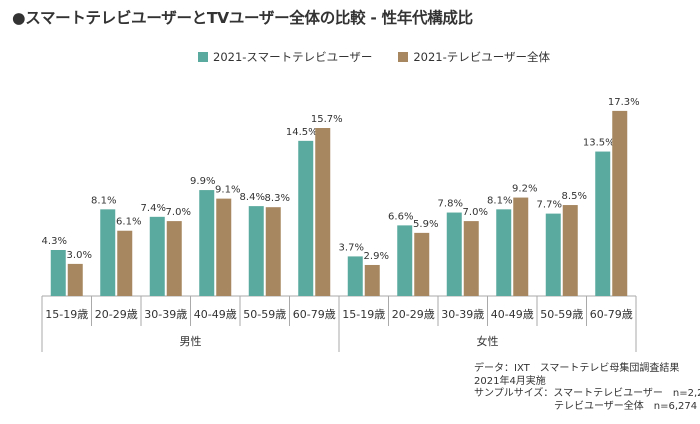 This screenshot has height=424, width=700. Describe the element at coordinates (450, 204) in the screenshot. I see `data-label-smart-tv: 7.8%` at that location.